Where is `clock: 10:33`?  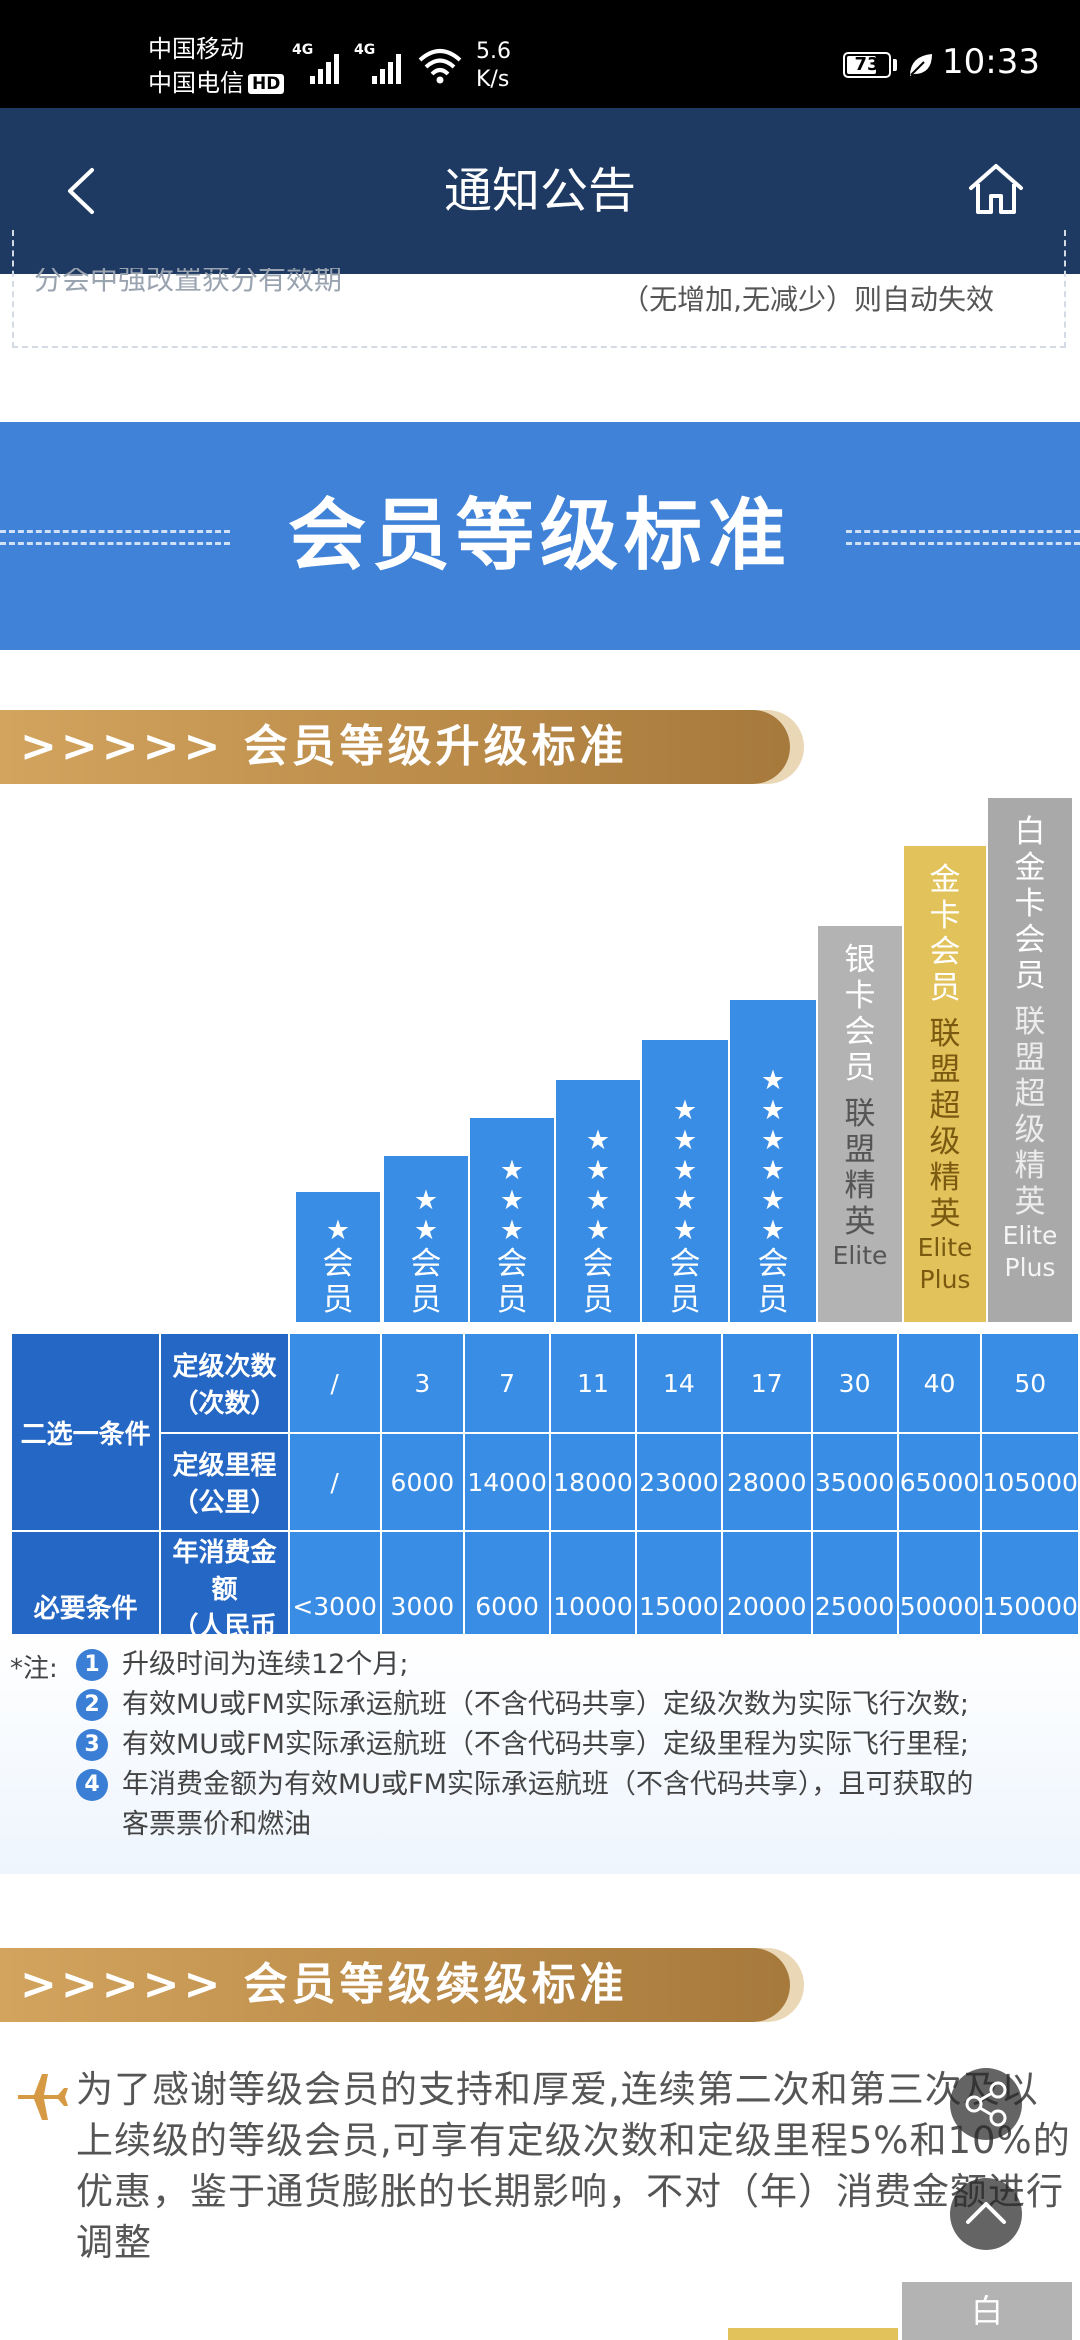
clock: 10:33 is located at coordinates (991, 62).